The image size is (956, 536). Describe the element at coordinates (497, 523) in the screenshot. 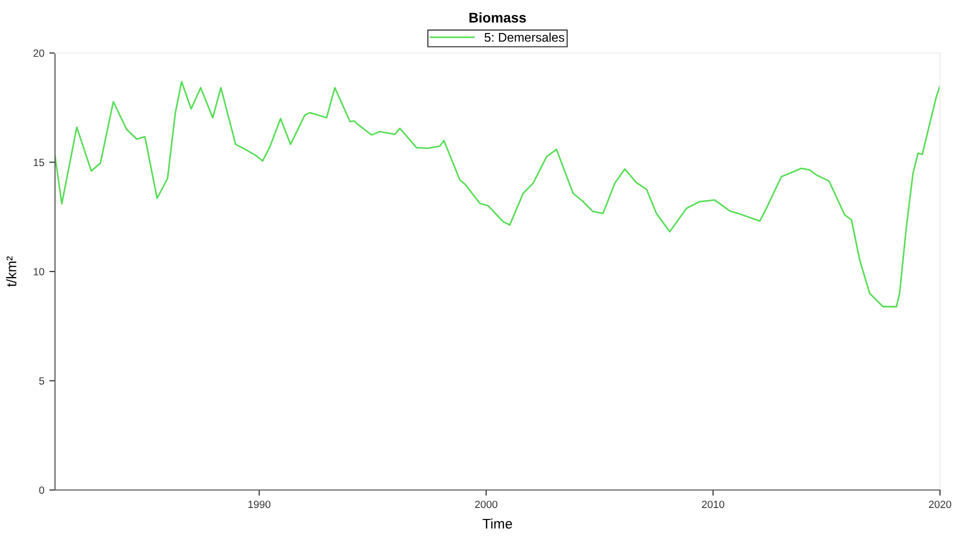

I see `x-axis-title: Time` at that location.